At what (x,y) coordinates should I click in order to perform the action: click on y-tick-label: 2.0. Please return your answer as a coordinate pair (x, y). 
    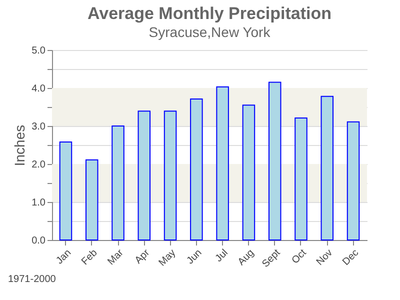
    Looking at the image, I should click on (39, 165).